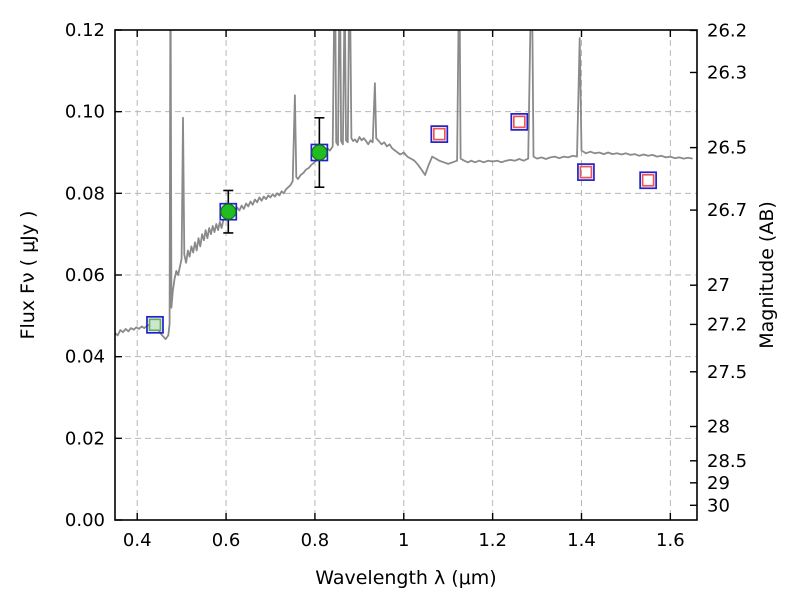 The width and height of the screenshot is (800, 600). What do you see at coordinates (28, 275) in the screenshot?
I see `y-axis-label-left: Flux Fν ( μJy )` at bounding box center [28, 275].